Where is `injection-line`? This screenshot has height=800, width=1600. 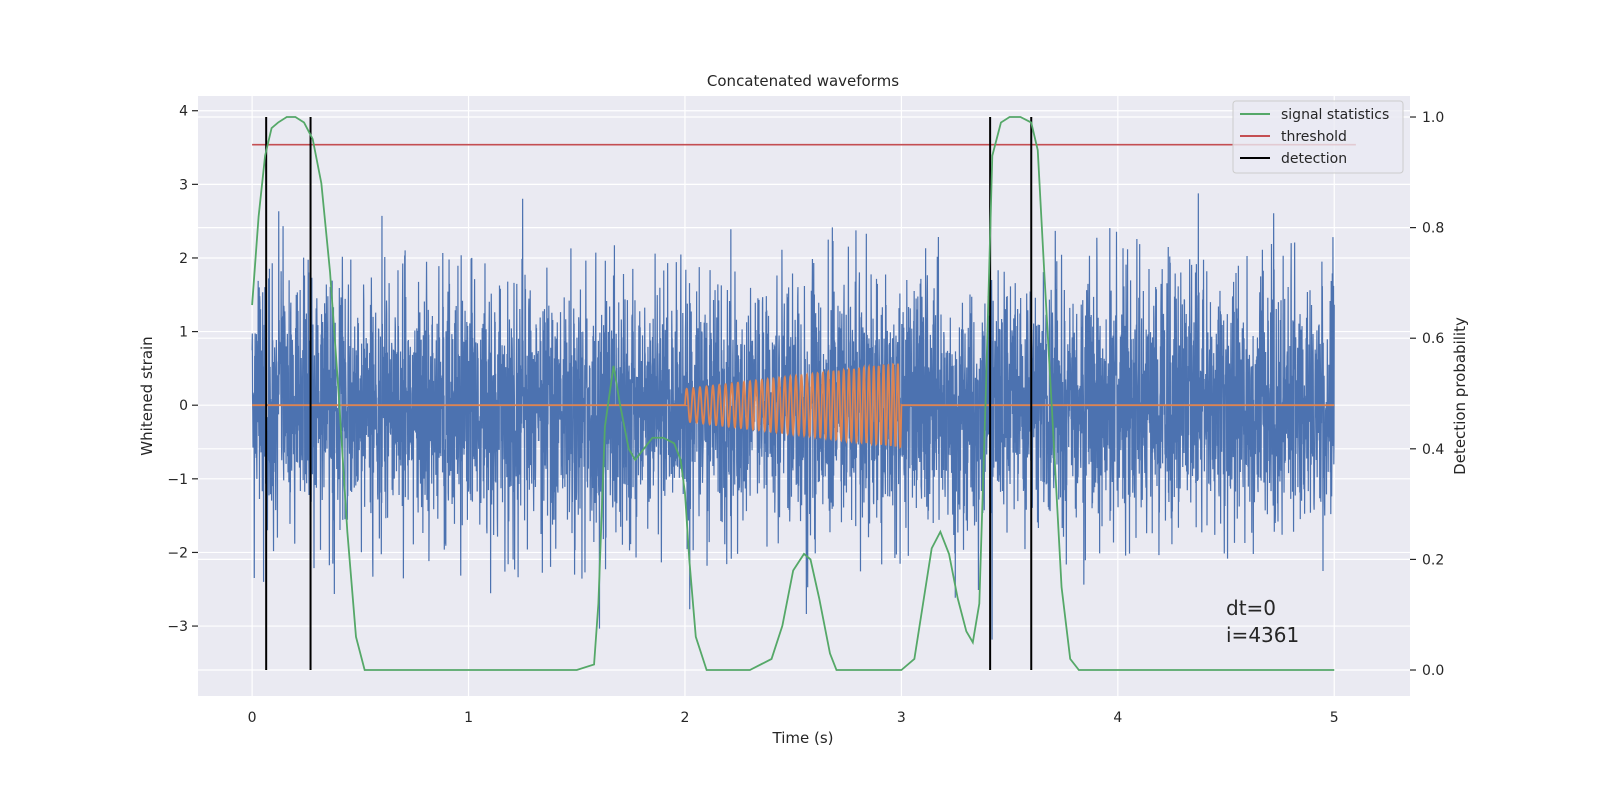 injection-line is located at coordinates (793, 406).